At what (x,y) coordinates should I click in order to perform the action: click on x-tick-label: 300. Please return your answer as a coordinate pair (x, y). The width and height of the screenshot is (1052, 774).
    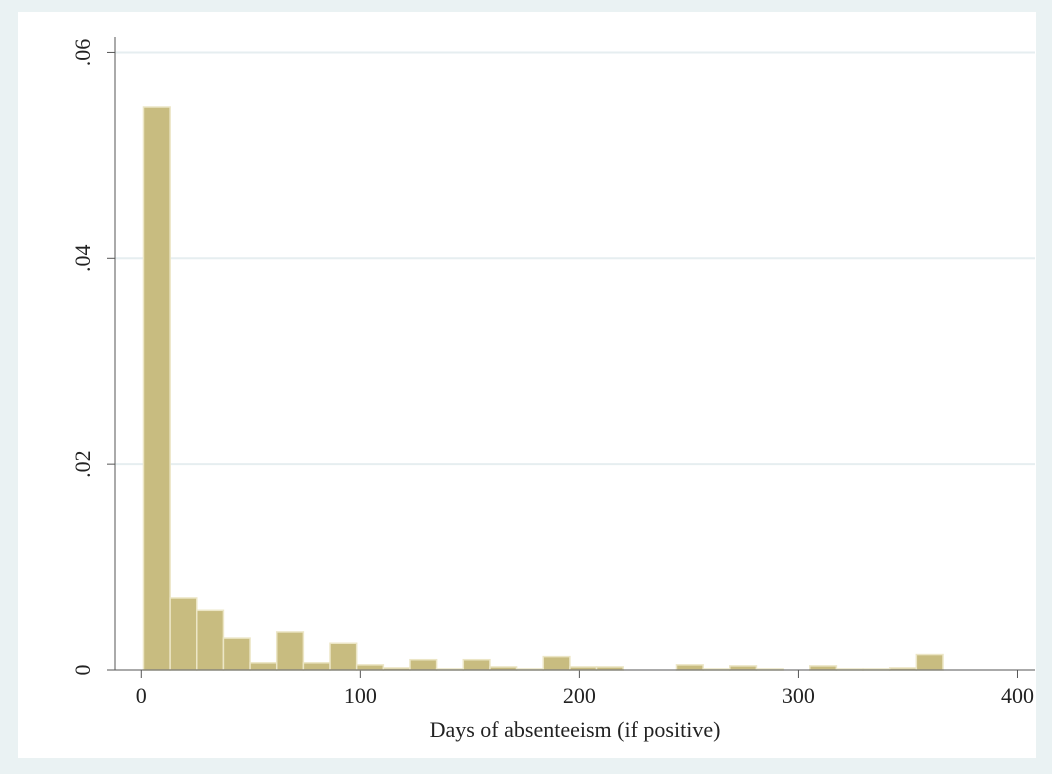
    Looking at the image, I should click on (798, 695).